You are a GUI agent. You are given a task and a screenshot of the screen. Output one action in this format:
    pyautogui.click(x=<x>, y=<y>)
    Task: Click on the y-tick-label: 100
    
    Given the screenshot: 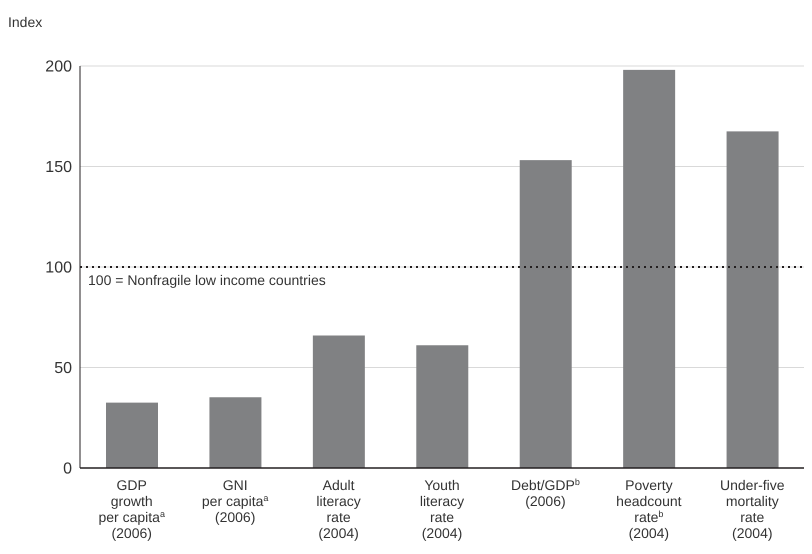 What is the action you would take?
    pyautogui.click(x=58, y=268)
    